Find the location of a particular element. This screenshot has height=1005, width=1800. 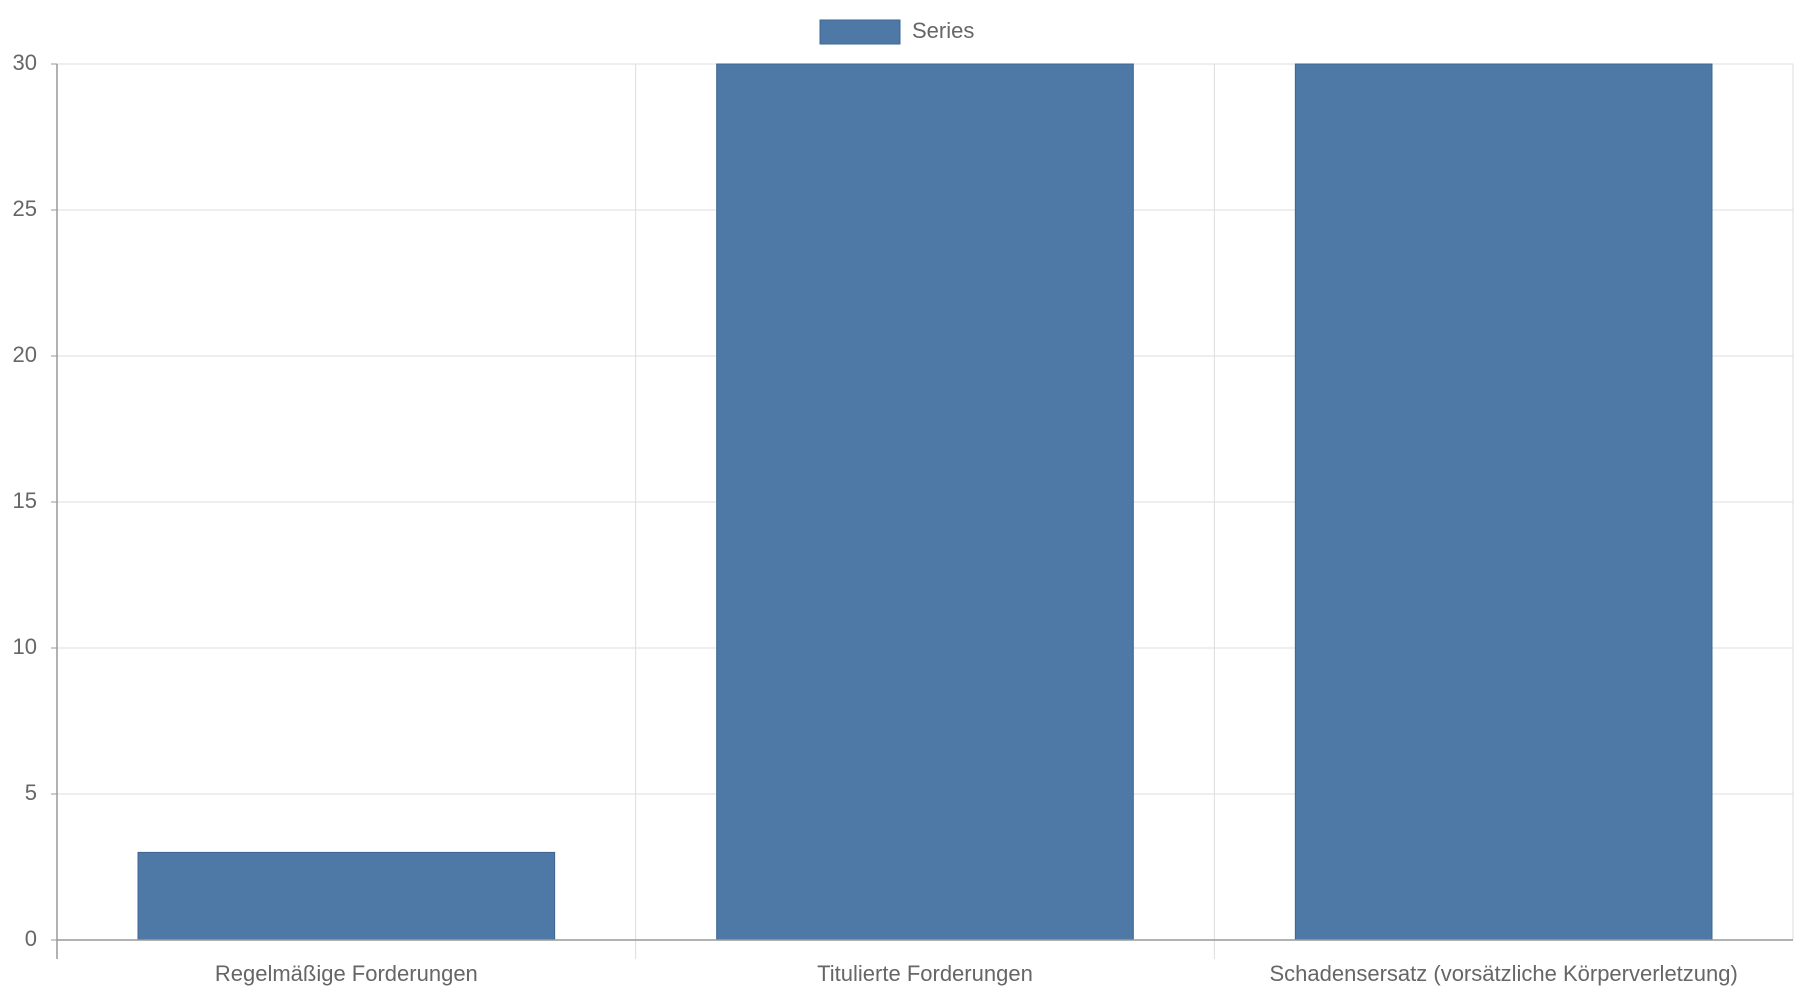

y-tick-label: 20 is located at coordinates (25, 354).